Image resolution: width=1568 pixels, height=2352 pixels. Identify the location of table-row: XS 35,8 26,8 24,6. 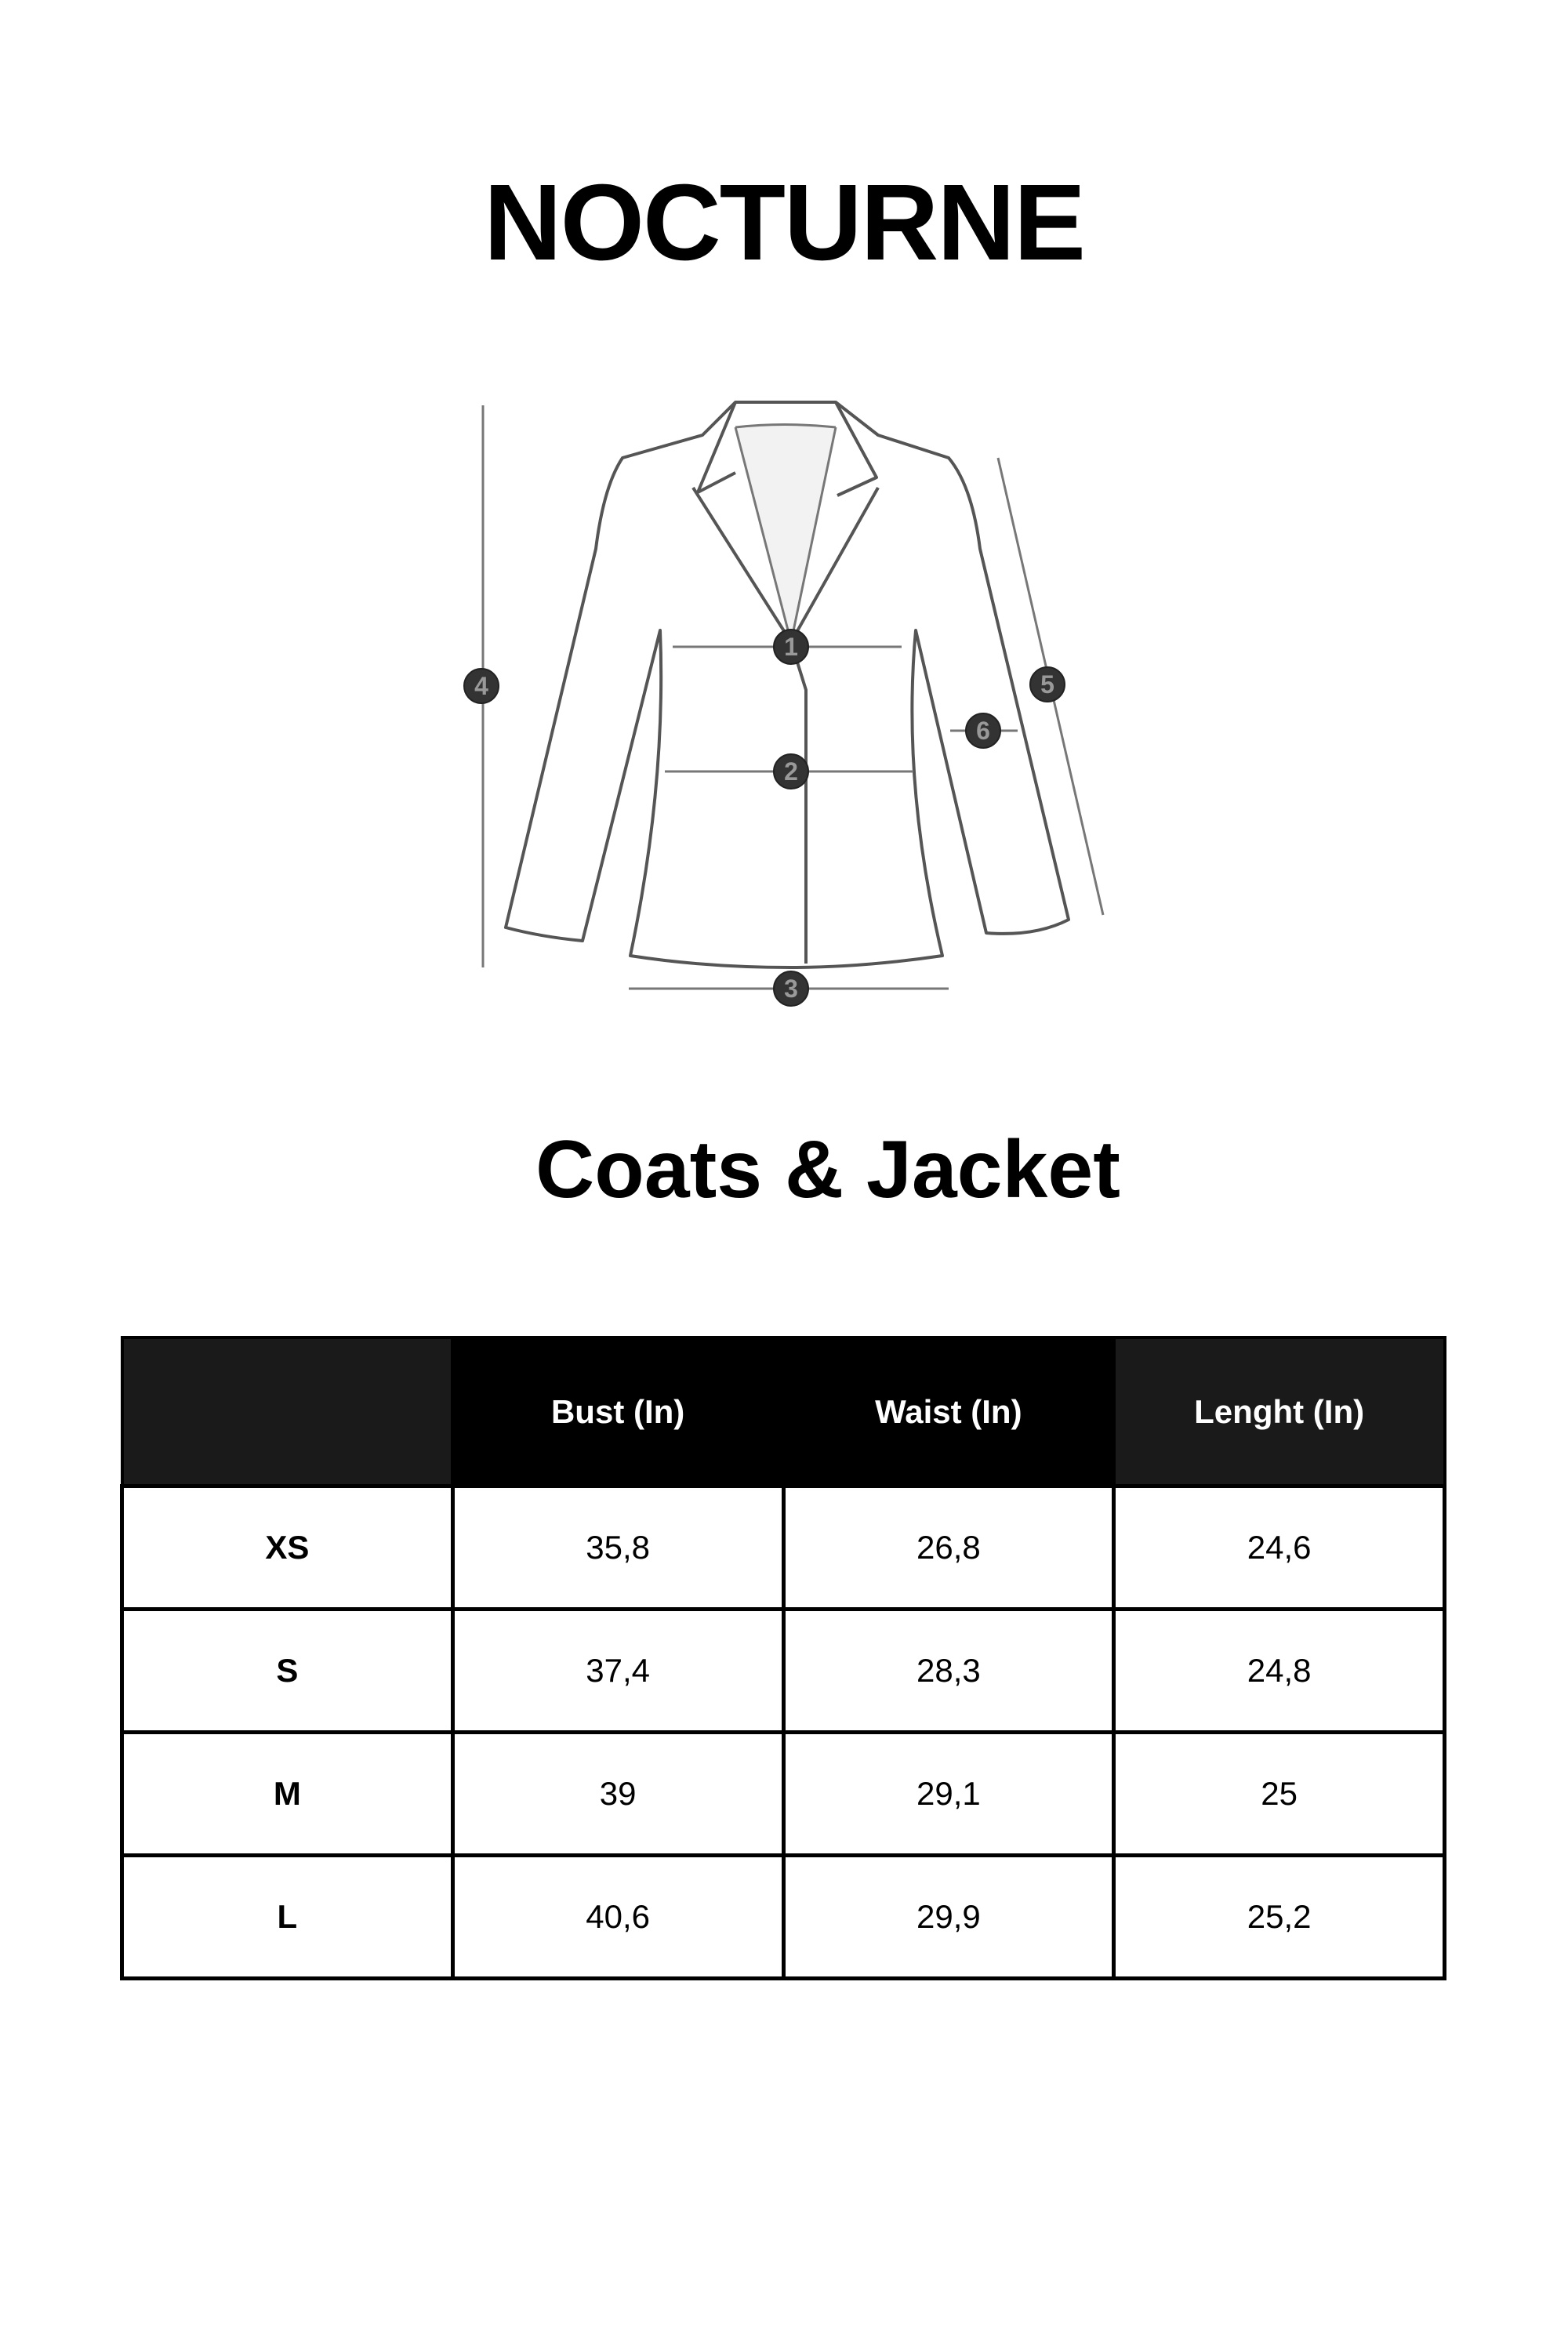
(783, 1547).